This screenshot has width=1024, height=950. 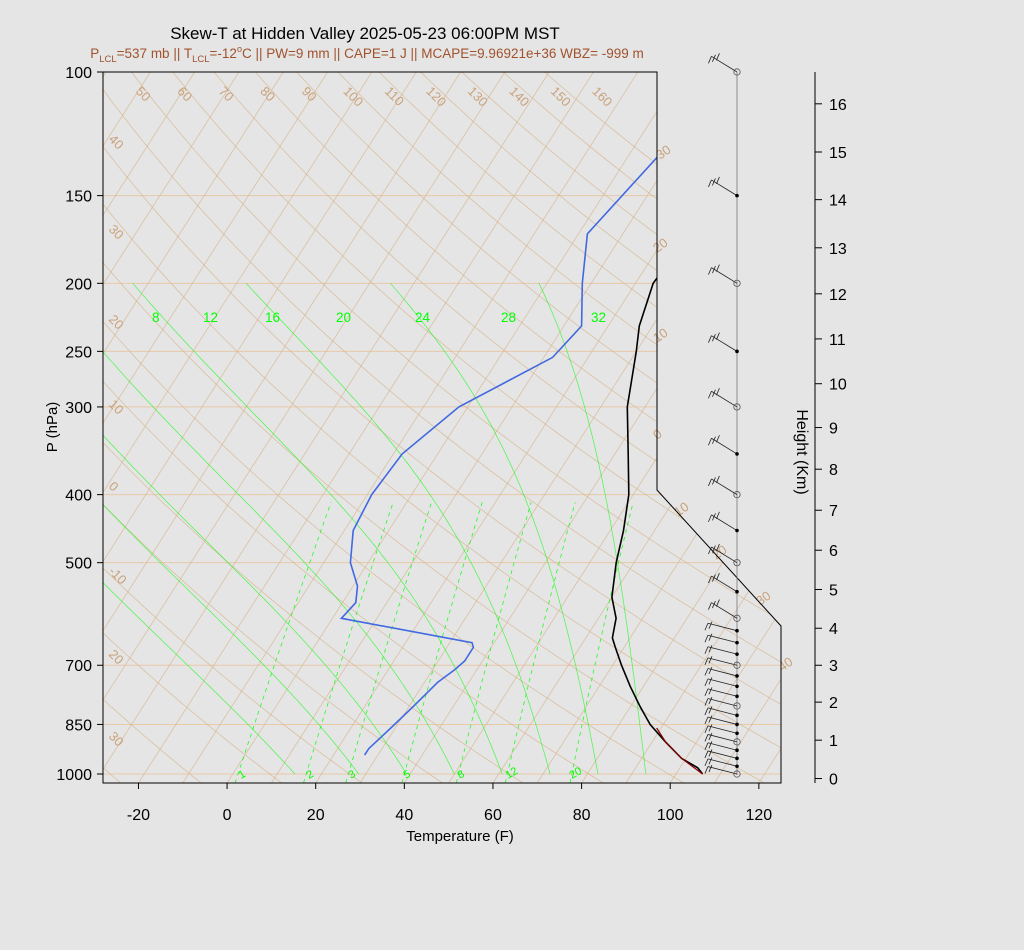 What do you see at coordinates (833, 551) in the screenshot?
I see `height-tick-label: 6` at bounding box center [833, 551].